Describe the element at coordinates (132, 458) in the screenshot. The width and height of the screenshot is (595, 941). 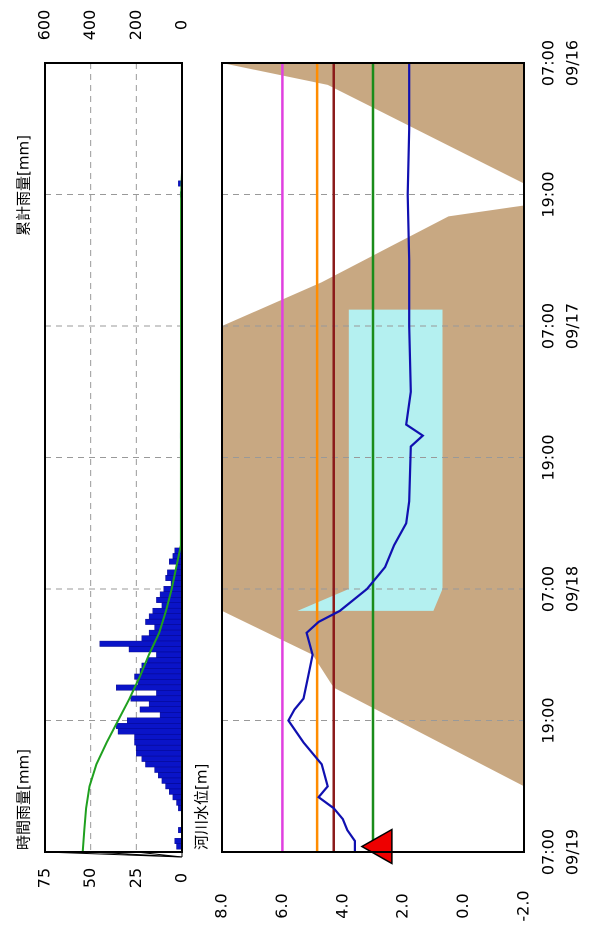
I see `cumulative-rainfall-line` at that location.